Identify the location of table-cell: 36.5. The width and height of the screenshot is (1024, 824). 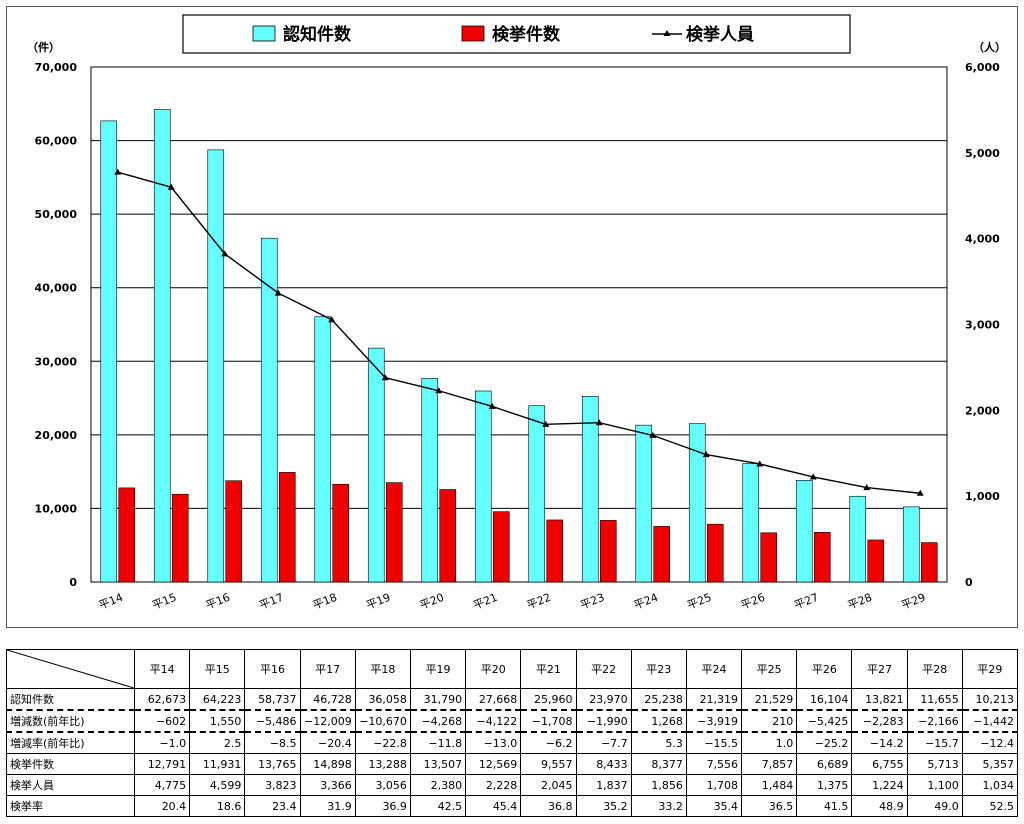
(769, 806).